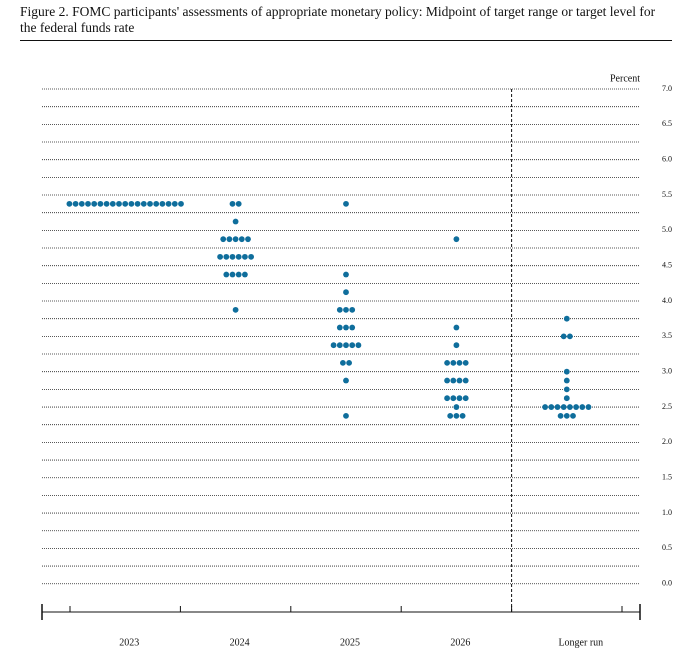 This screenshot has width=696, height=664. What do you see at coordinates (667, 159) in the screenshot?
I see `y-tick-label: 6.0` at bounding box center [667, 159].